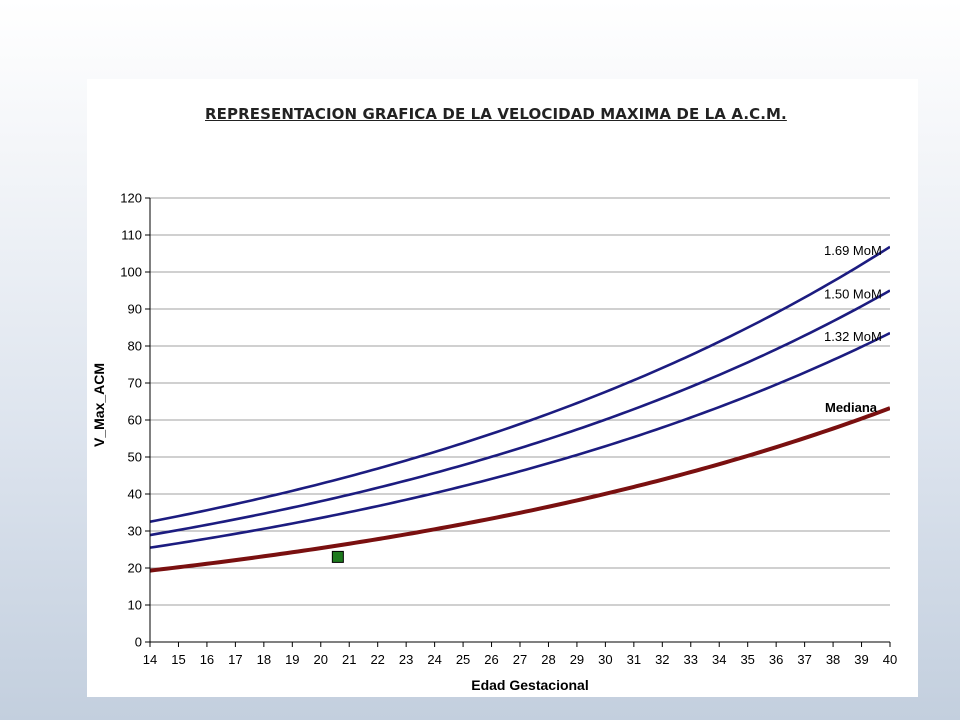  I want to click on y-tick-label: 120, so click(131, 198).